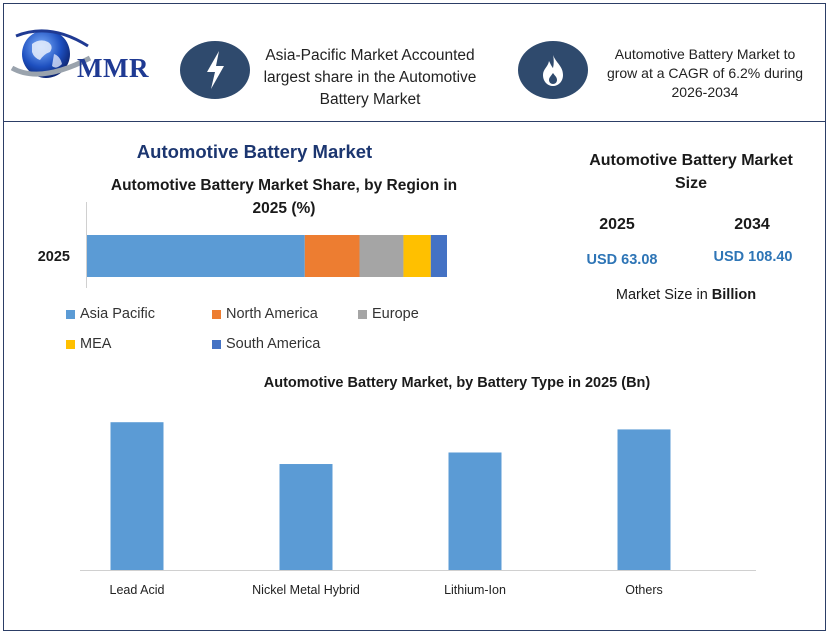 Image resolution: width=829 pixels, height=634 pixels. I want to click on lightning-bolt-icon, so click(215, 70).